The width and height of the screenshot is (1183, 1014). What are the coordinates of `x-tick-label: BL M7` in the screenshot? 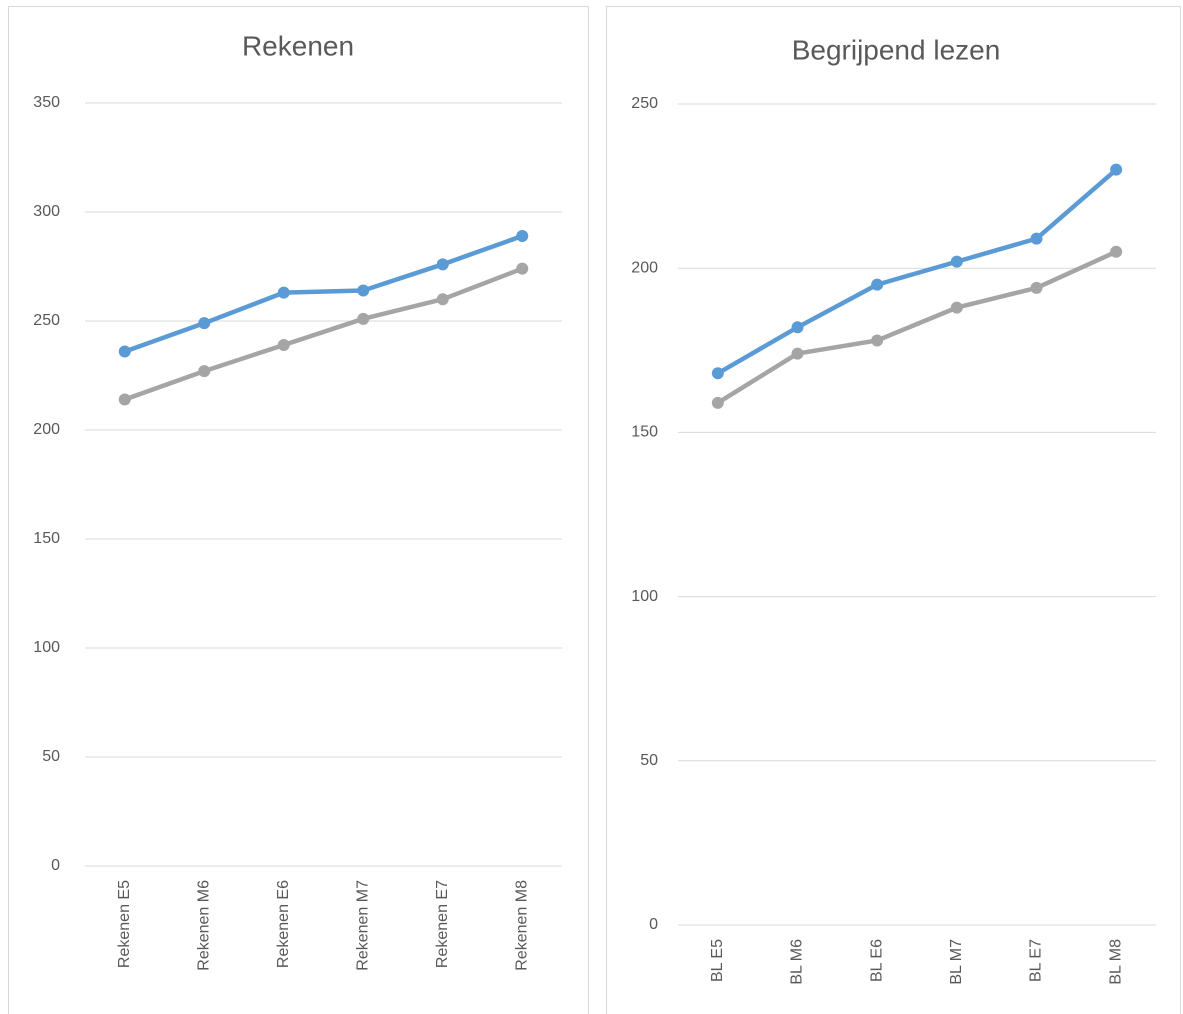 It's located at (956, 962).